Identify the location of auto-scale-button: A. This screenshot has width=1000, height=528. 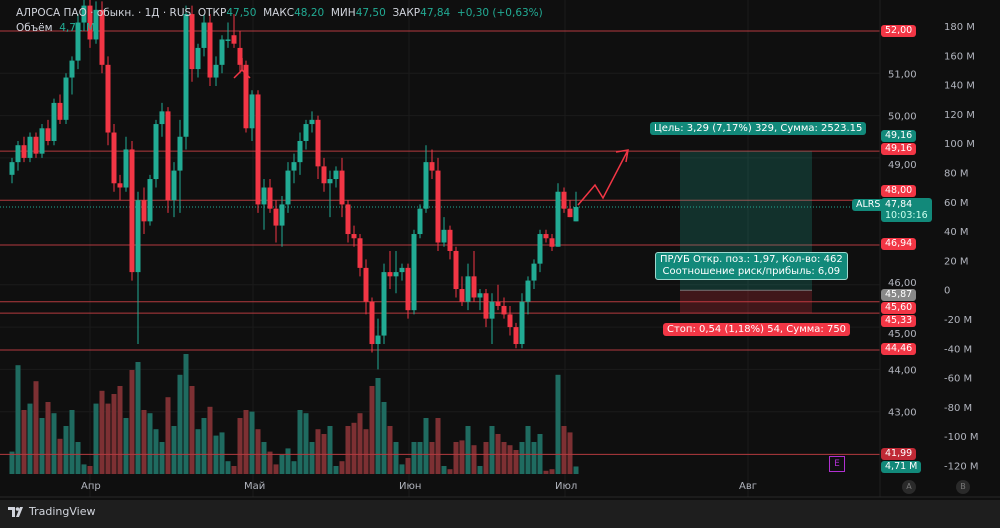
(909, 487).